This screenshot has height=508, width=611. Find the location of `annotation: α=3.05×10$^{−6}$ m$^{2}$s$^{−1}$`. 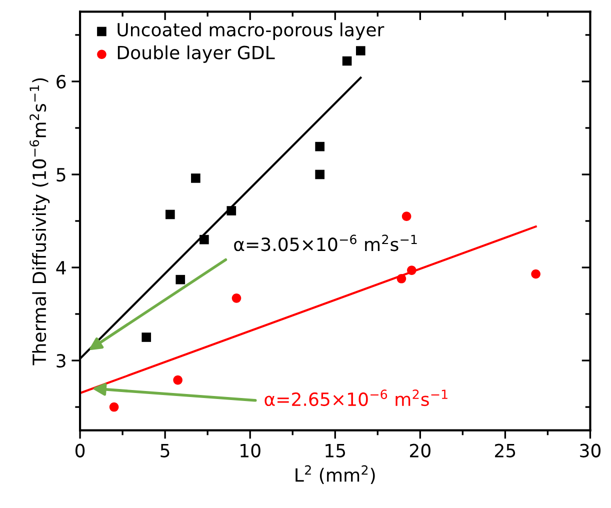

annotation: α=3.05×10$^{−6}$ m$^{2}$s$^{−1}$ is located at coordinates (325, 243).